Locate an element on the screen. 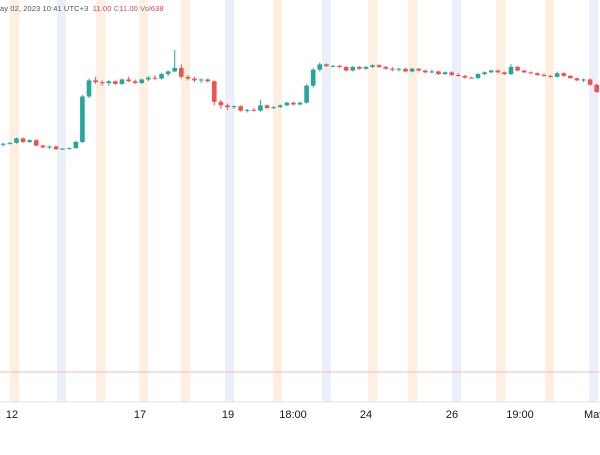 Image resolution: width=600 pixels, height=455 pixels. x-tick-label: 26 is located at coordinates (452, 415).